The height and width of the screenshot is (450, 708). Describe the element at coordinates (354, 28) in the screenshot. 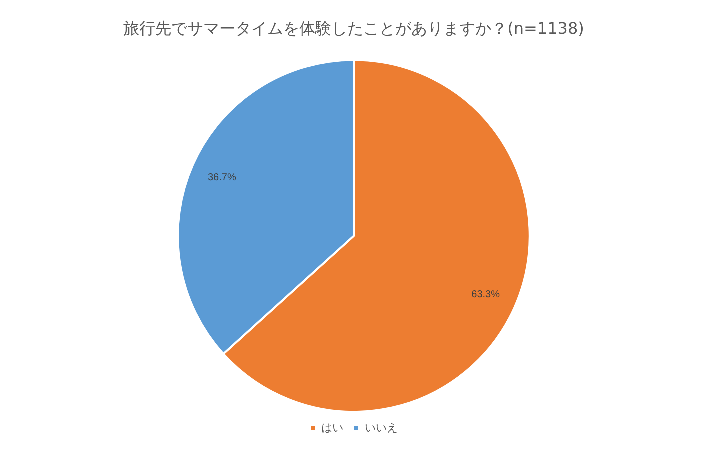

I see `chart-title: 旅行先でサマータイムを体験したことがありますか？(n=1138)` at that location.